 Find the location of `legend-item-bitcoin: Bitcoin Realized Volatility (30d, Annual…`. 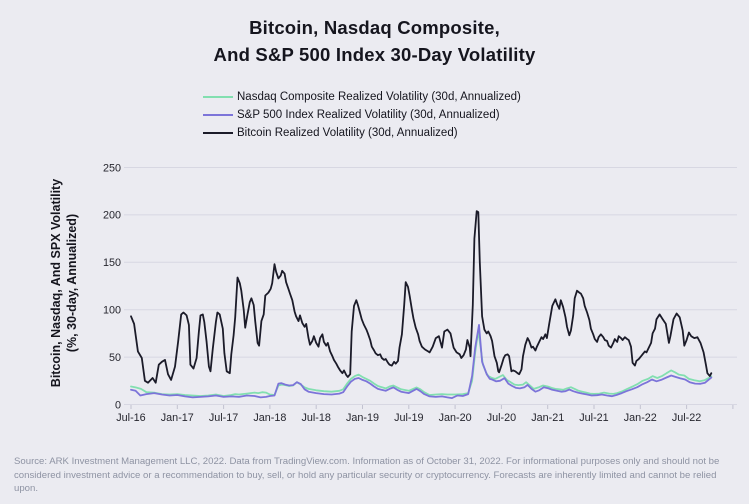

legend-item-bitcoin: Bitcoin Realized Volatility (30d, Annual… is located at coordinates (362, 133).